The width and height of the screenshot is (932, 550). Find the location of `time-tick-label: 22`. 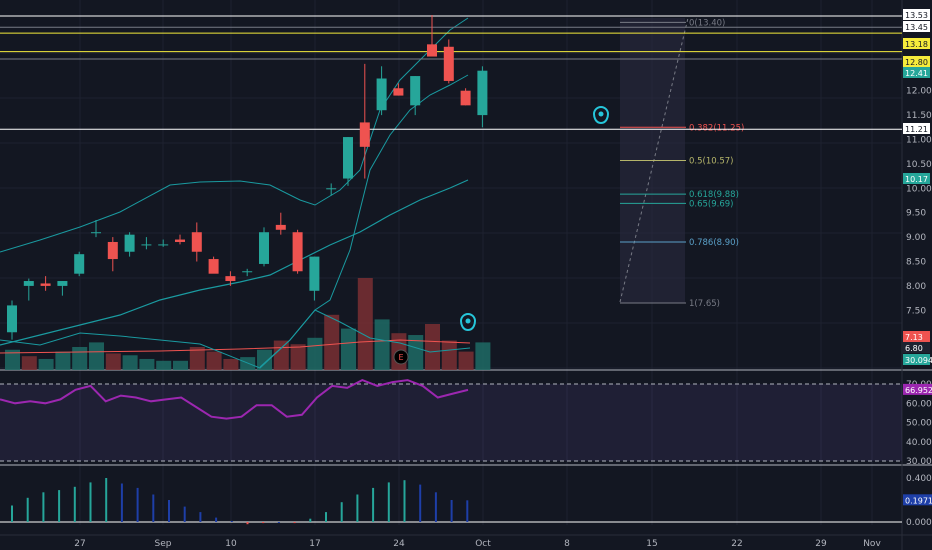

time-tick-label: 22 is located at coordinates (736, 544).